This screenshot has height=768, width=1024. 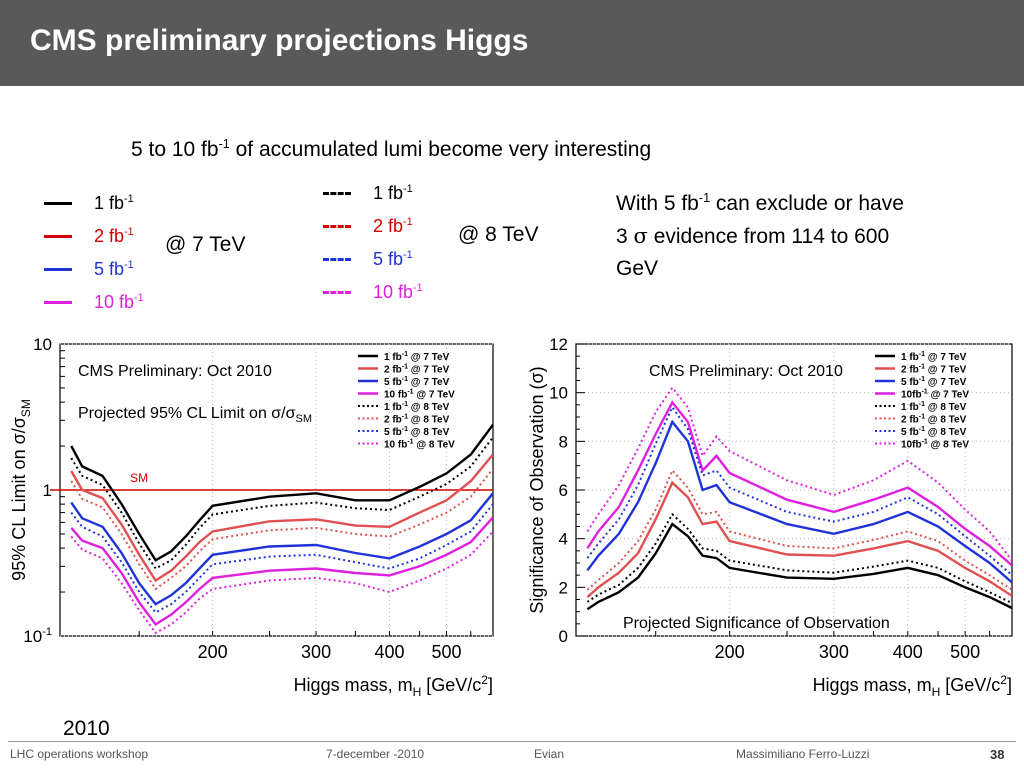 What do you see at coordinates (195, 415) in the screenshot?
I see `chart-subtitle: Projected 95% CL Limit on σ/σSM` at bounding box center [195, 415].